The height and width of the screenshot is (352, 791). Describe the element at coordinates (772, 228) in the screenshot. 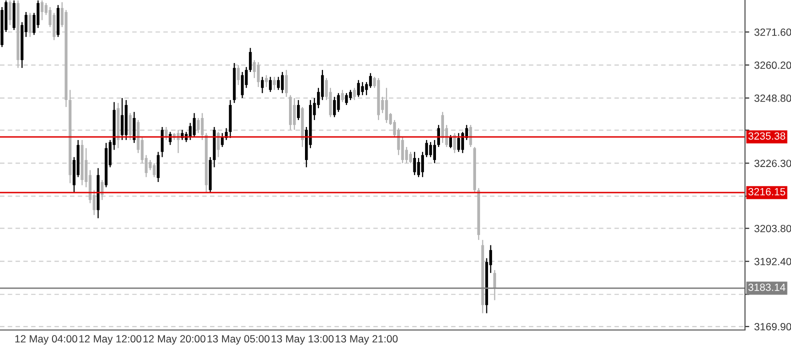

I see `y-tick-label: 3203.80` at that location.